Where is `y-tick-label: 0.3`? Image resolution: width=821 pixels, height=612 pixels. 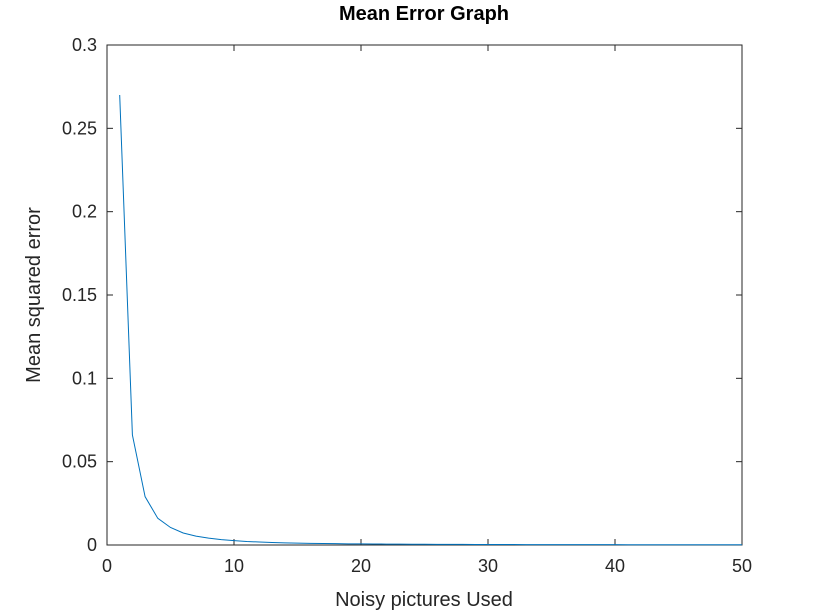 y-tick-label: 0.3 is located at coordinates (84, 45).